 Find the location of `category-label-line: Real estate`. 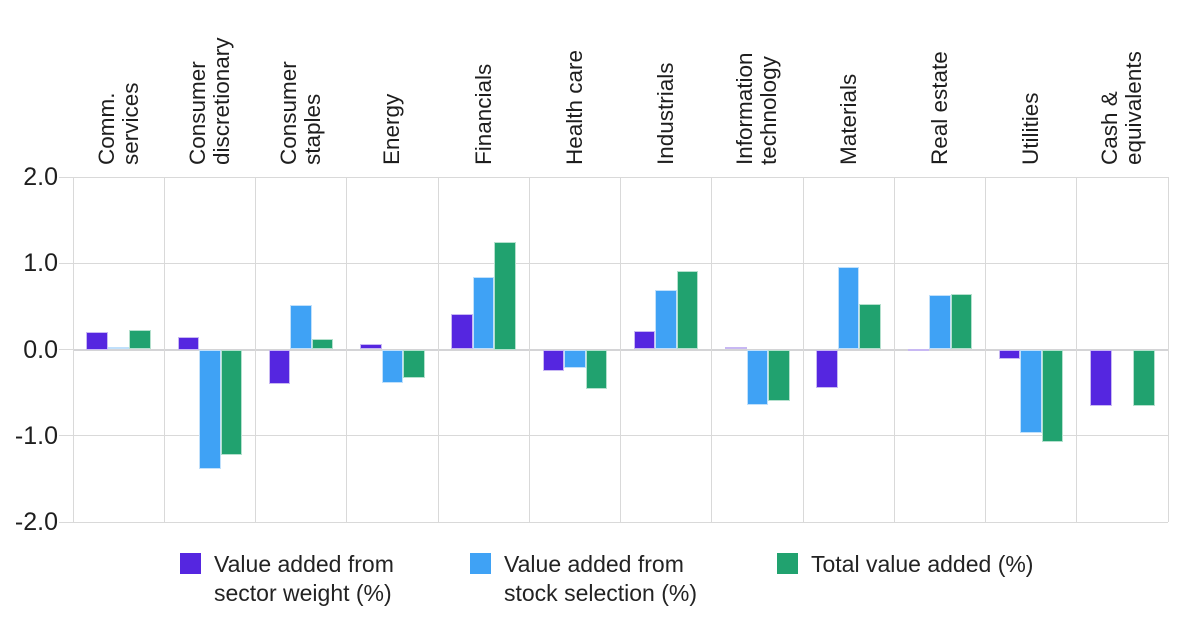

category-label-line: Real estate is located at coordinates (939, 108).